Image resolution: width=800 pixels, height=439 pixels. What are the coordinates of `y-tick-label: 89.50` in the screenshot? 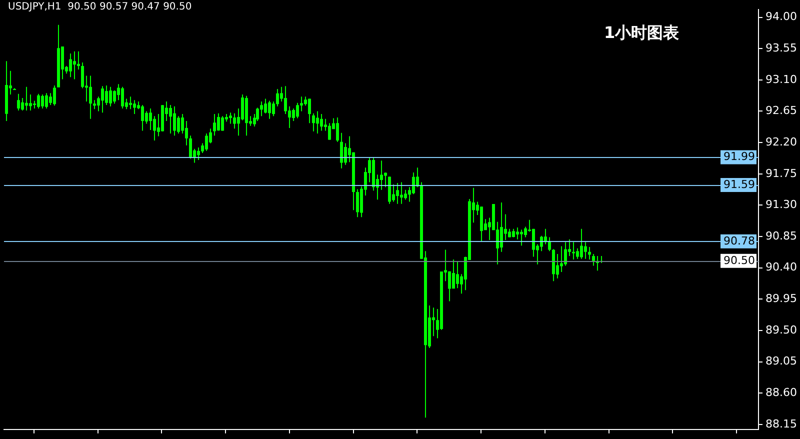 It's located at (782, 329).